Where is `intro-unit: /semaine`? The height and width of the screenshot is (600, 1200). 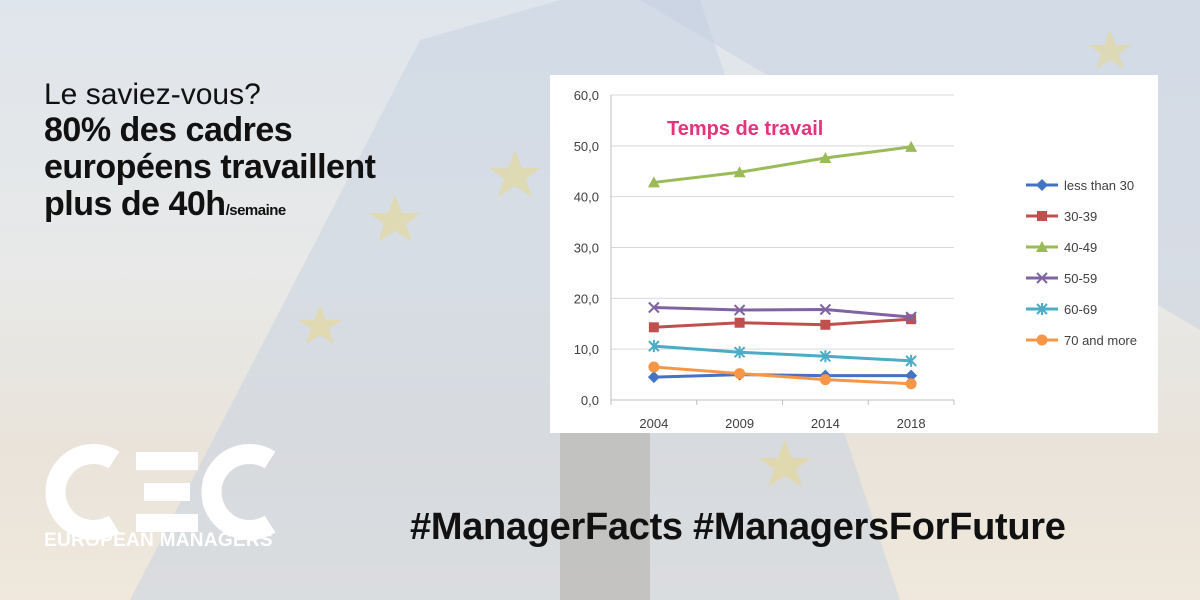 intro-unit: /semaine is located at coordinates (256, 210).